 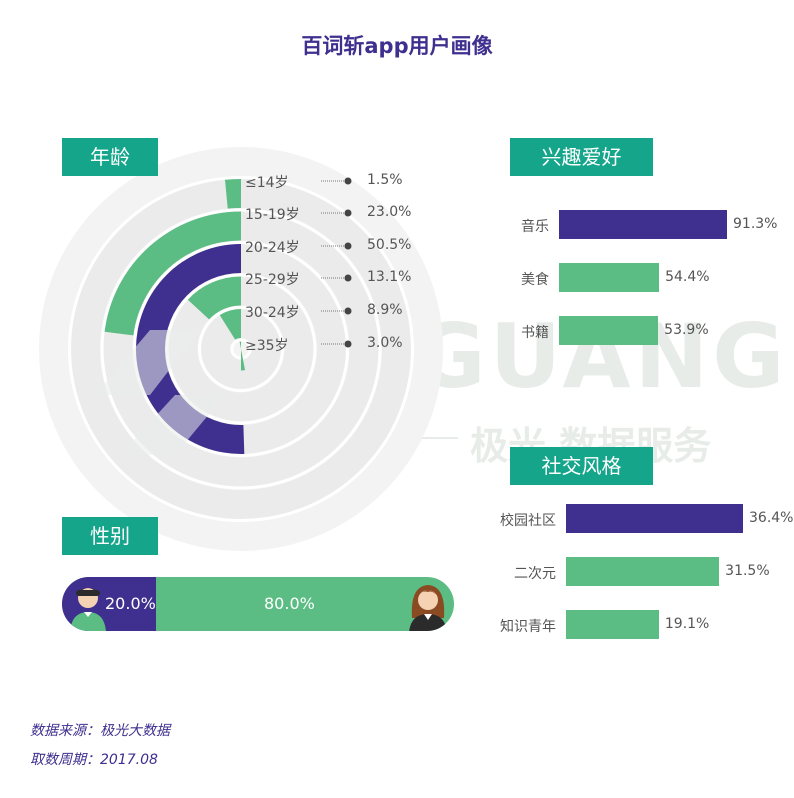 I want to click on bar-category-label: 书籍, so click(x=535, y=333).